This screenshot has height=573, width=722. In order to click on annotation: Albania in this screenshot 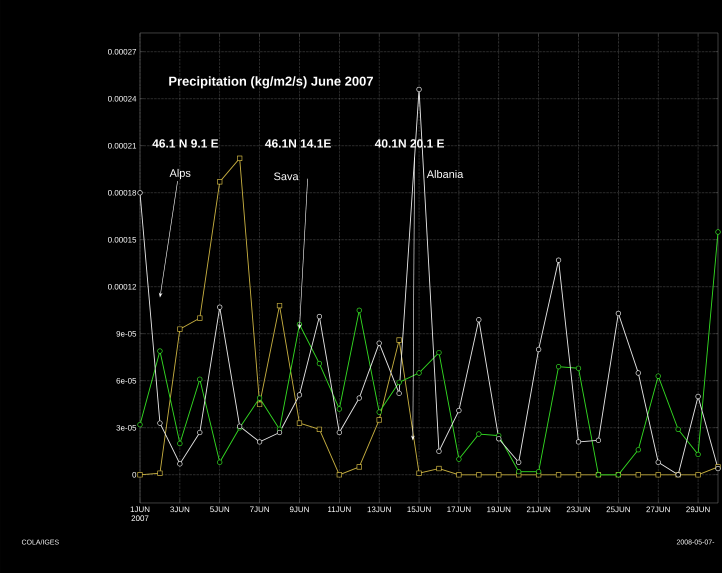, I will do `click(445, 174)`.